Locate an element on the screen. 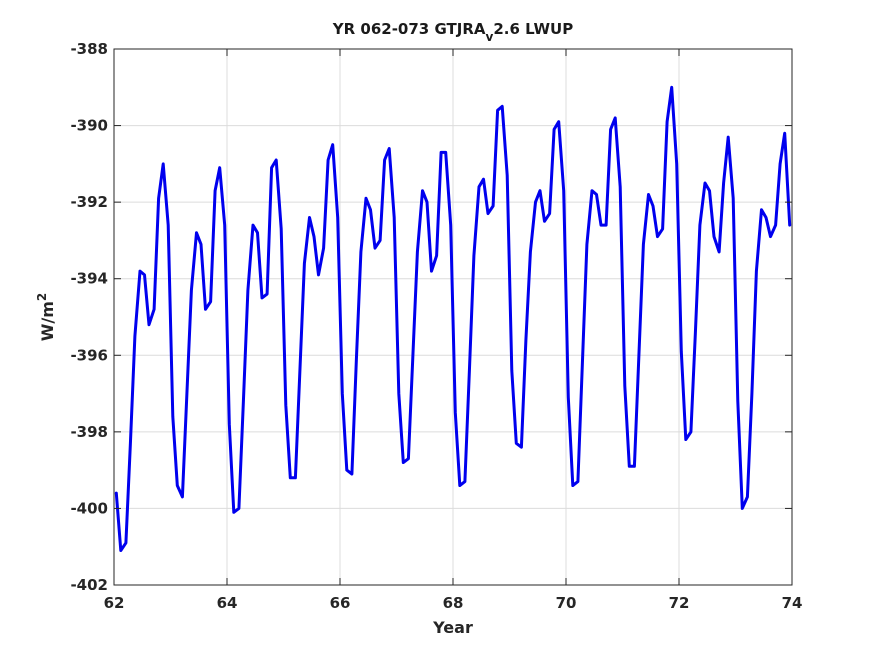  x-tick-label: 68 is located at coordinates (453, 603).